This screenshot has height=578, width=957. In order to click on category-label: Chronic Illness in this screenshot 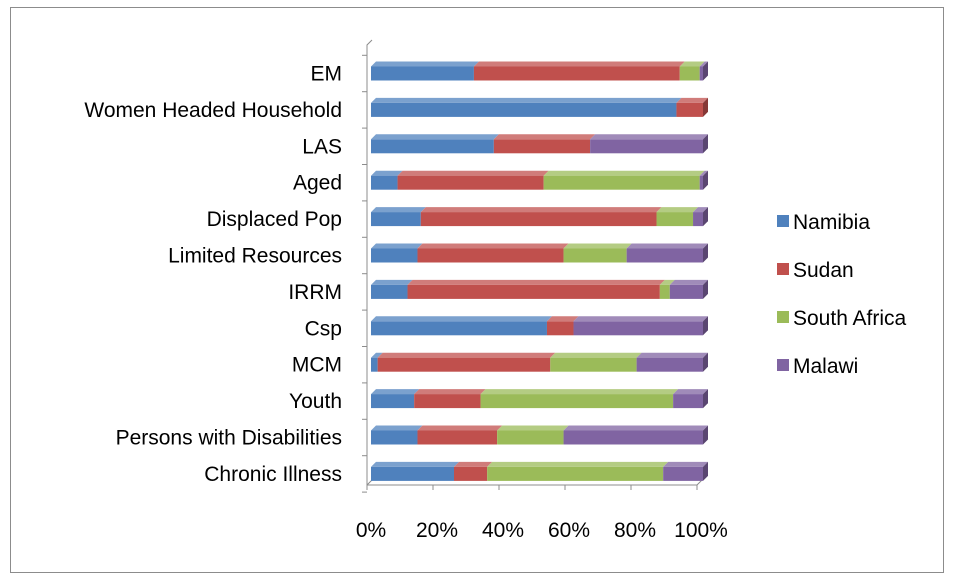, I will do `click(273, 474)`.